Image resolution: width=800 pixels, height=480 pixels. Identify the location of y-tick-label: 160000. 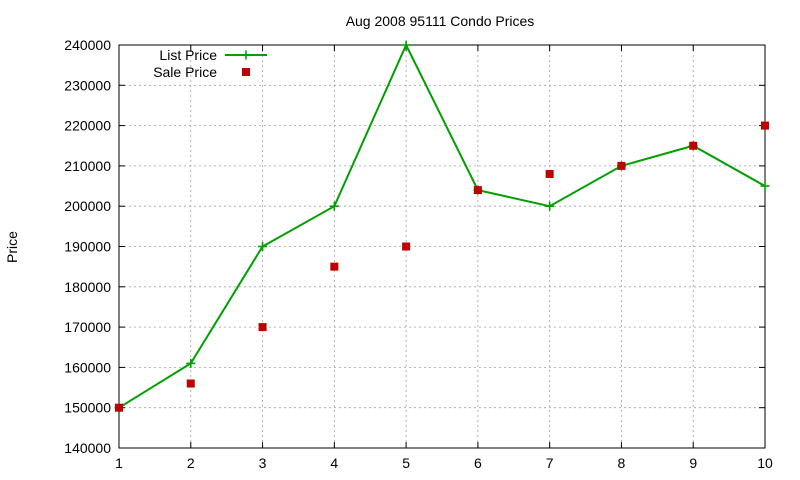
(87, 367).